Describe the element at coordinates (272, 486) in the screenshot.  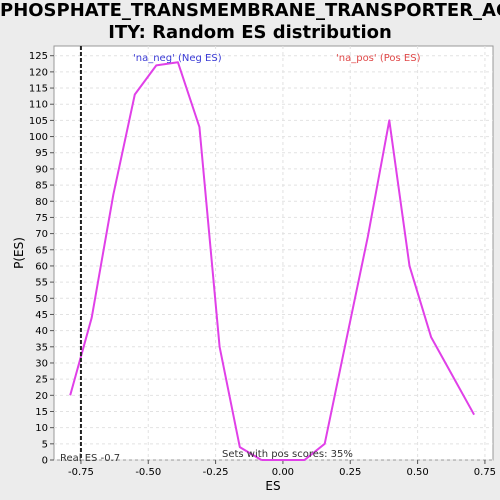
I see `x-axis-title: ES` at that location.